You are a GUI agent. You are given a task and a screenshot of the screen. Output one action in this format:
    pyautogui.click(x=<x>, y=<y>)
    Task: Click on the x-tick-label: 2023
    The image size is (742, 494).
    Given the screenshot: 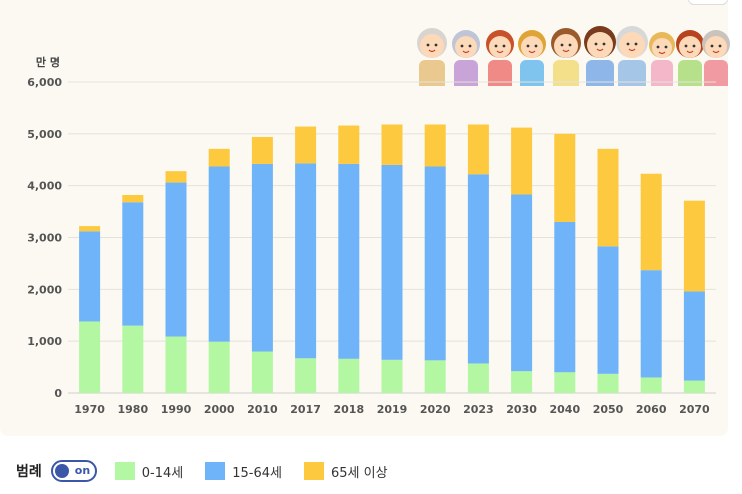 What is the action you would take?
    pyautogui.click(x=478, y=409)
    